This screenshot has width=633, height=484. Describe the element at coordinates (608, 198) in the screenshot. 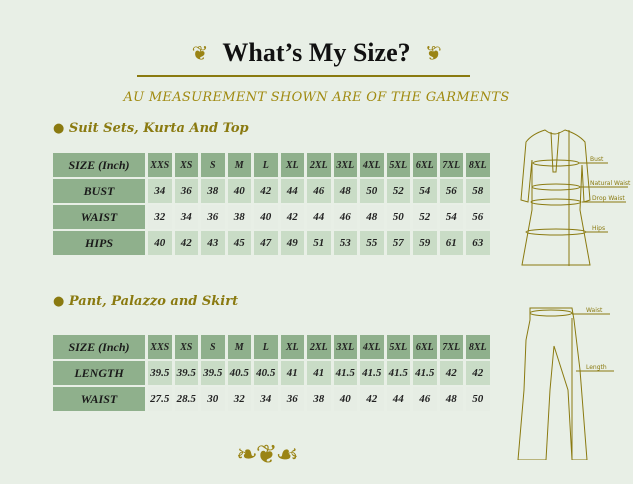

I see `label-drop-waist: Drop Waist` at that location.